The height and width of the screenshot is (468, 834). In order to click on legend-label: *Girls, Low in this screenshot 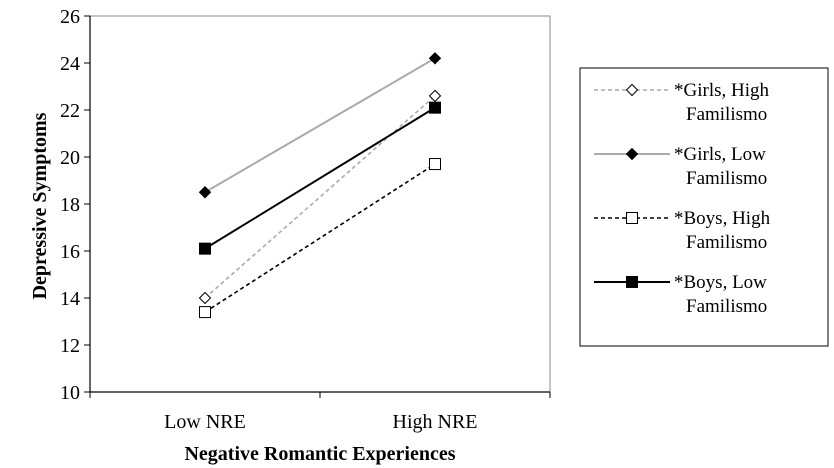, I will do `click(720, 154)`.